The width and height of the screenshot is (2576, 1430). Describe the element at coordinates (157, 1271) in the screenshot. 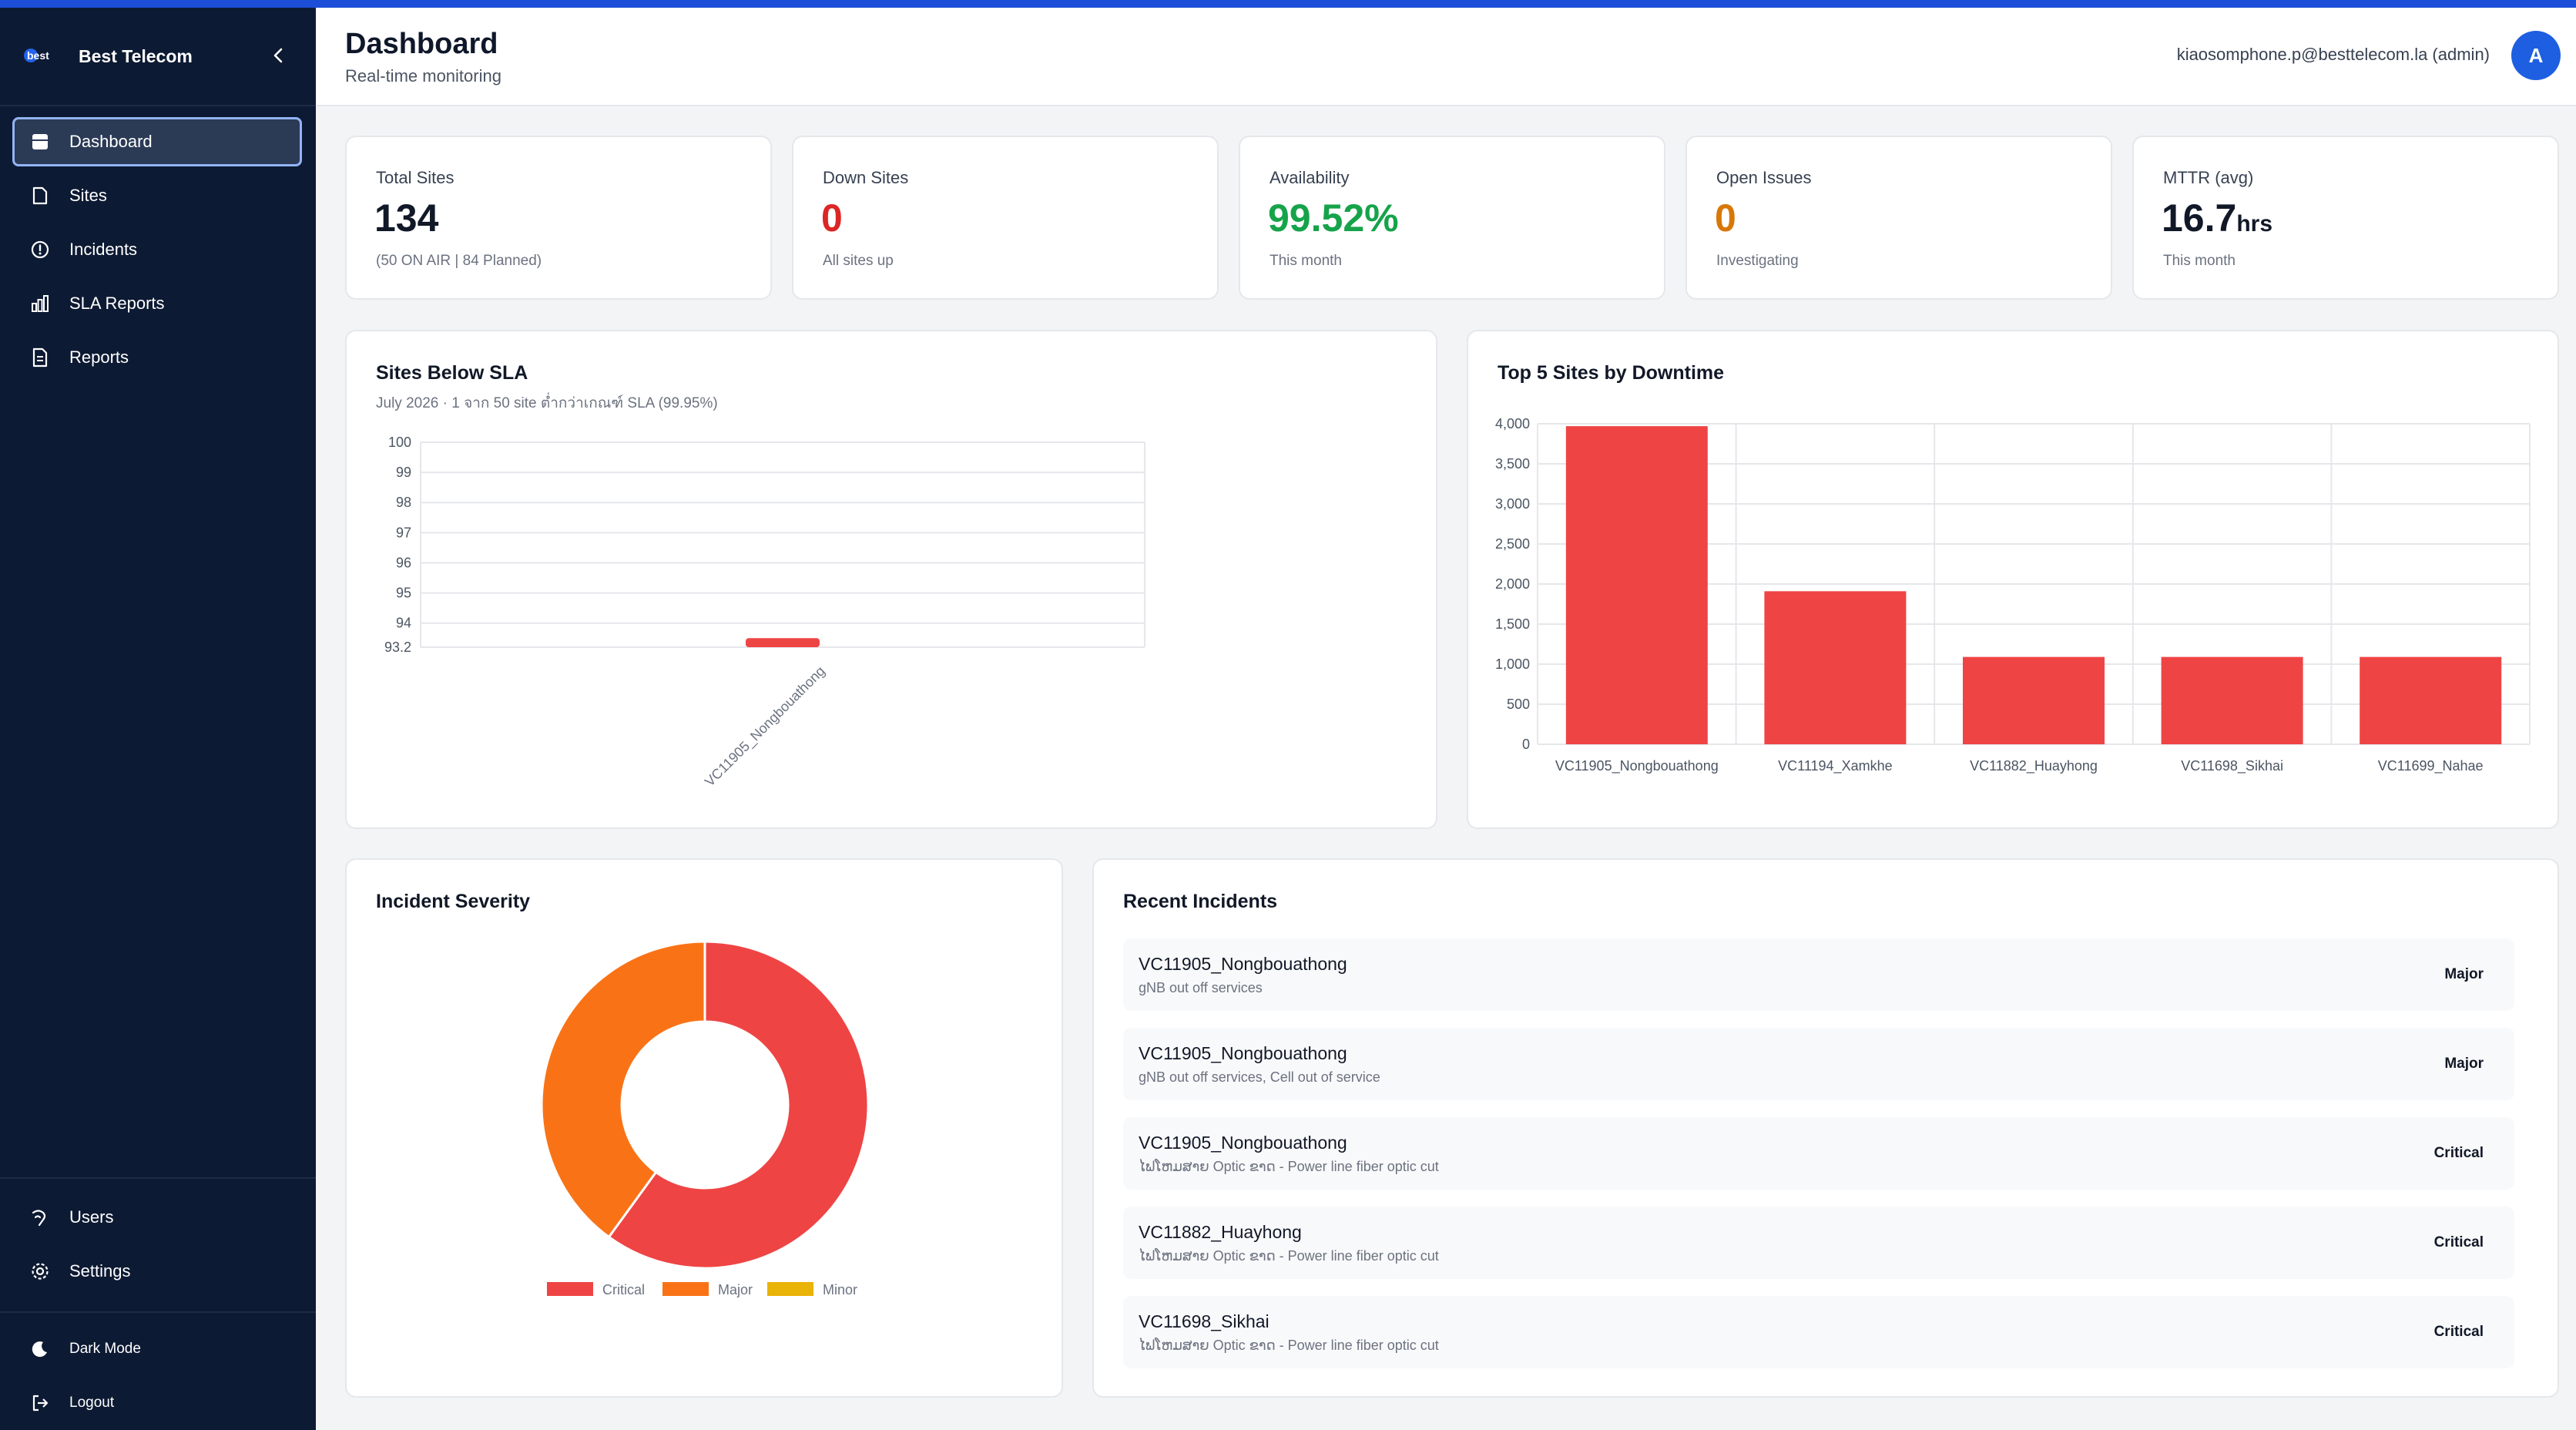

I see `sidebar-item-settings: Settings` at that location.